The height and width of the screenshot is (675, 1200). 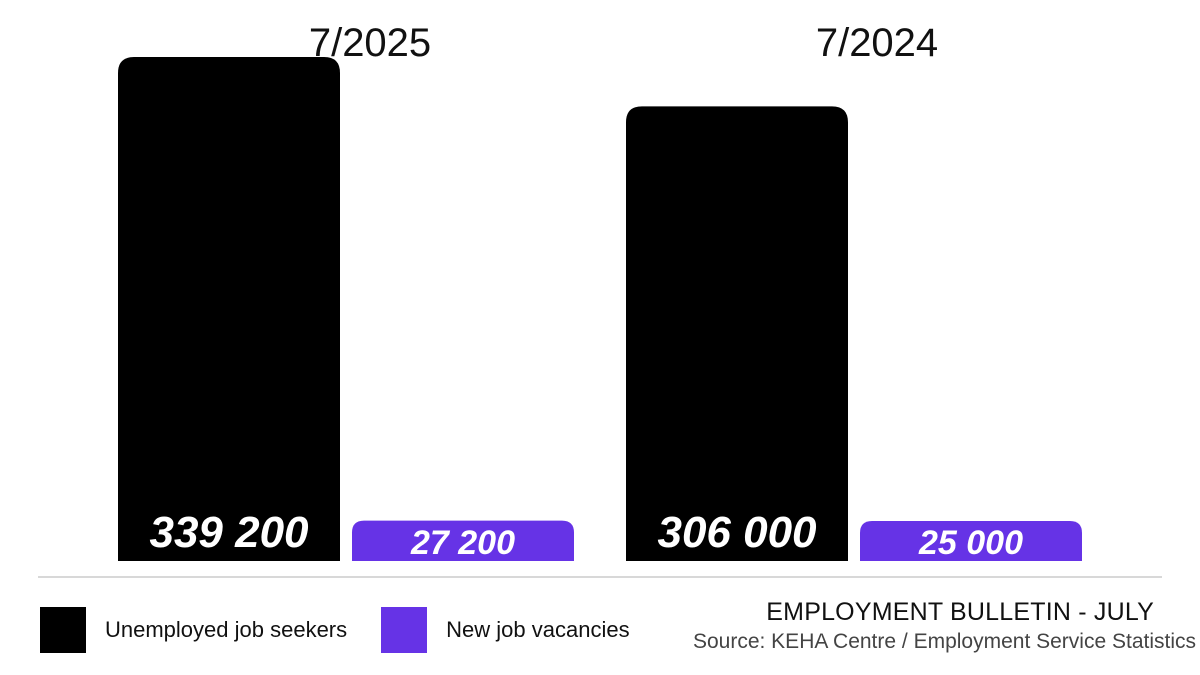 I want to click on legend-label-seekers: Unemployed job seekers, so click(x=226, y=629).